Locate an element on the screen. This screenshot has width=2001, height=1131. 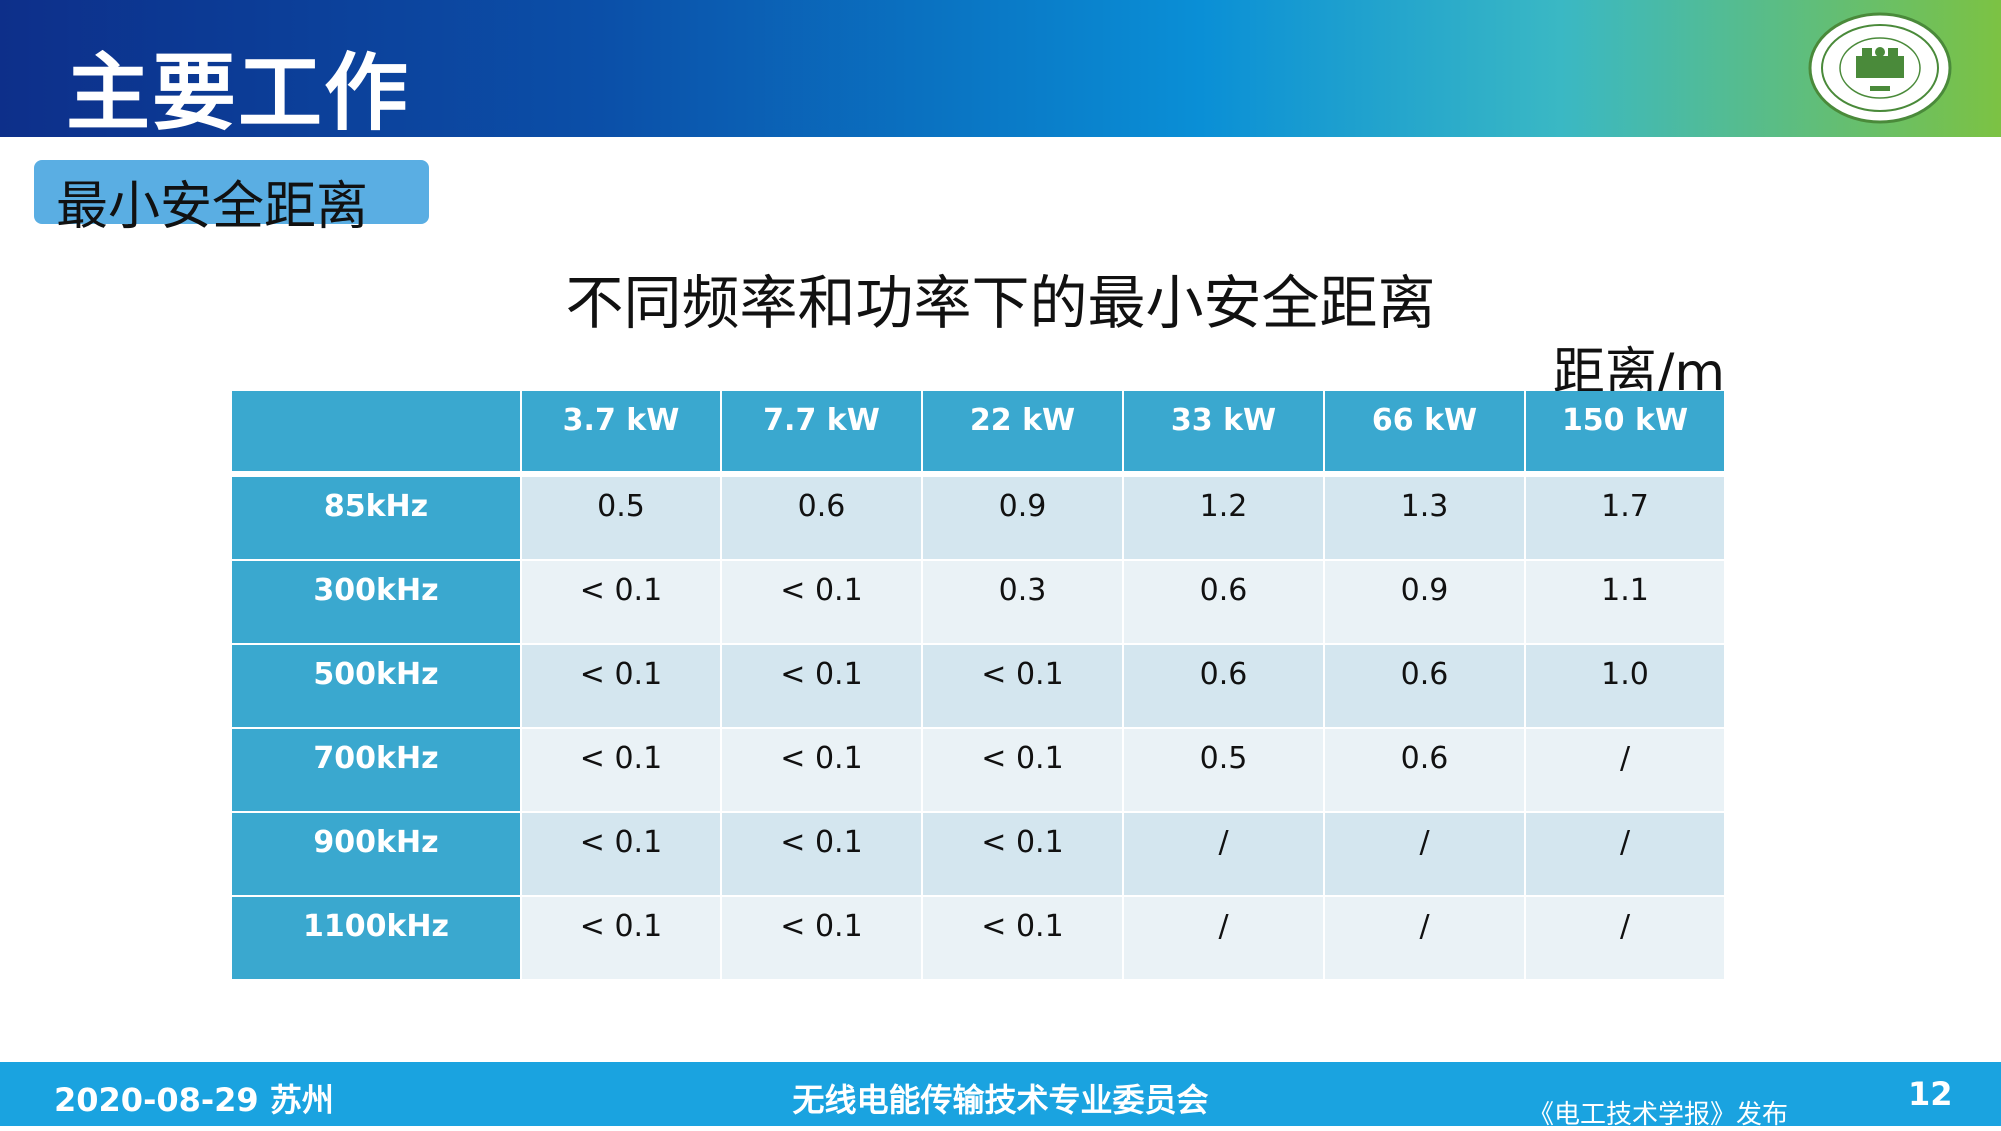
footer-publisher: 《电工技术学报》发布 is located at coordinates (1658, 1115).